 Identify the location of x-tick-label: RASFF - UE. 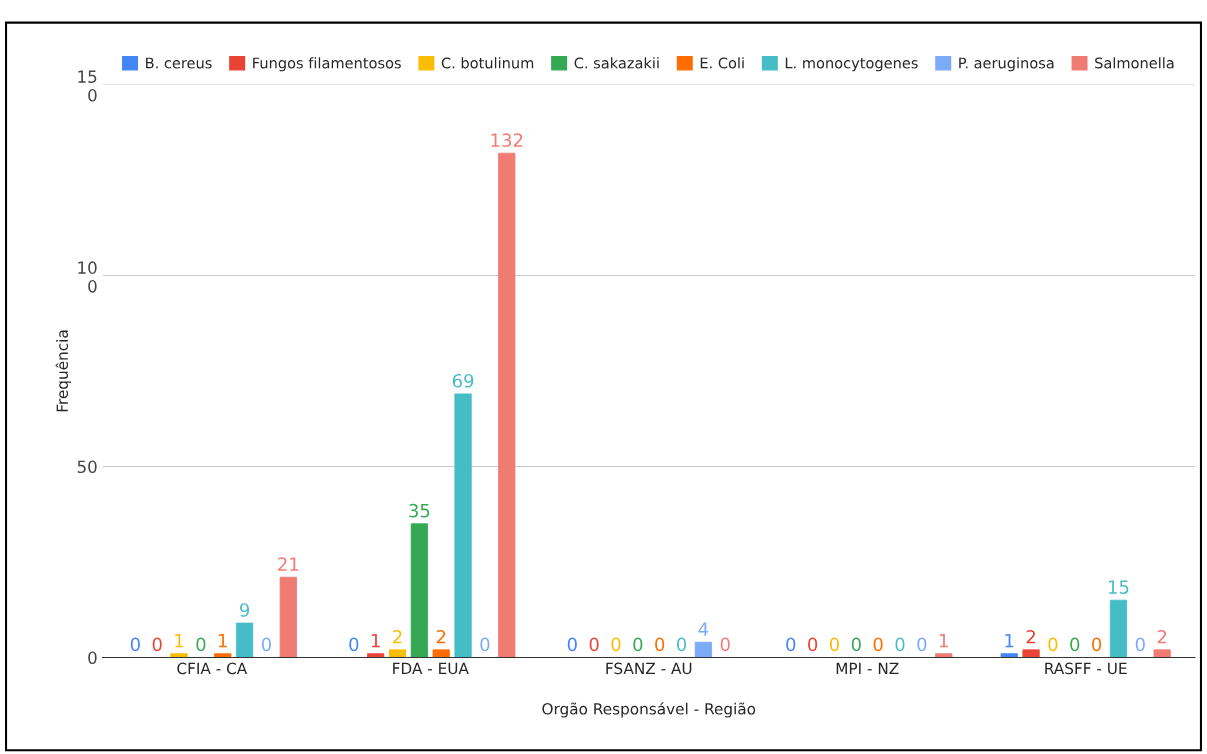
(1086, 668).